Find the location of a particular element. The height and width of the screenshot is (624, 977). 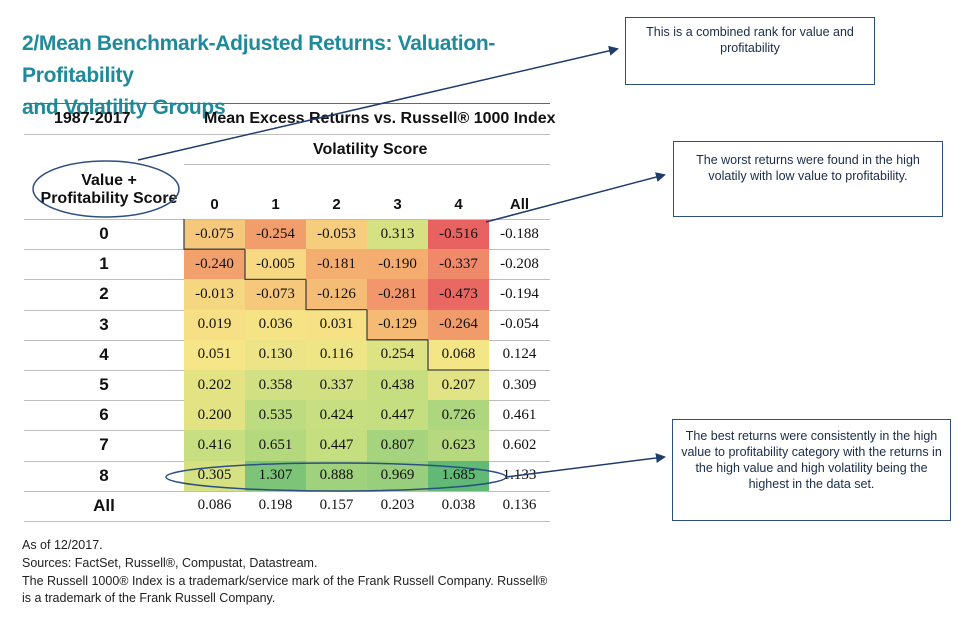

cell-r2-c4: -0.473 is located at coordinates (458, 294).